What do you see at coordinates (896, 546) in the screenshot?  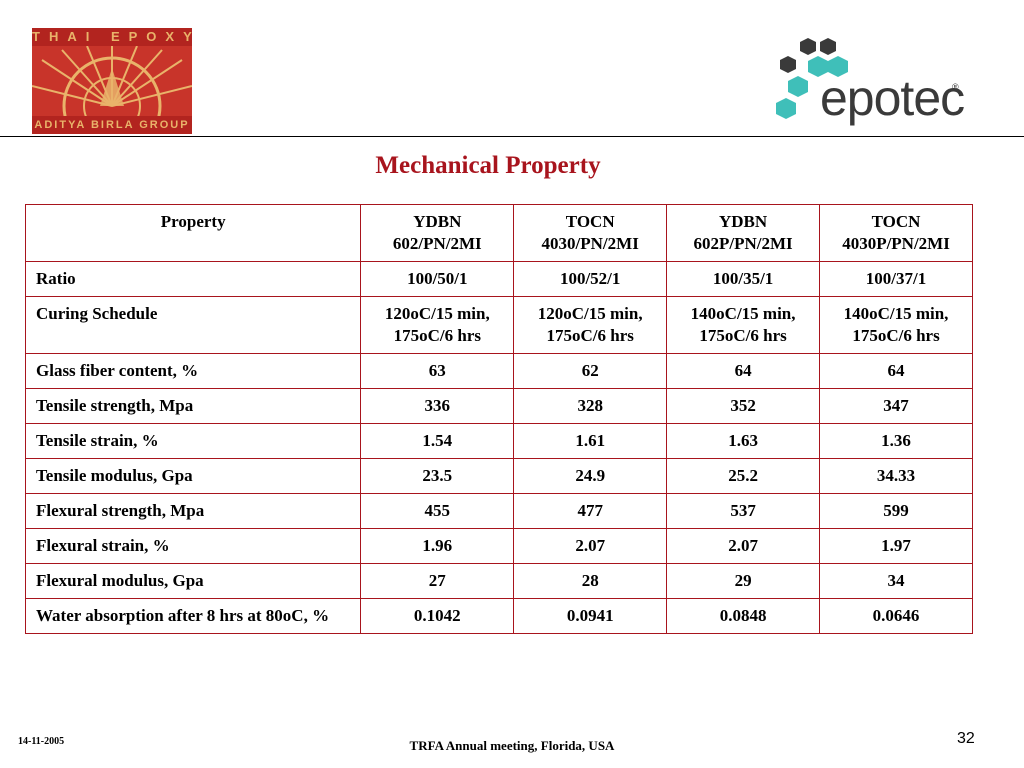 I see `table-cell: 1.97` at bounding box center [896, 546].